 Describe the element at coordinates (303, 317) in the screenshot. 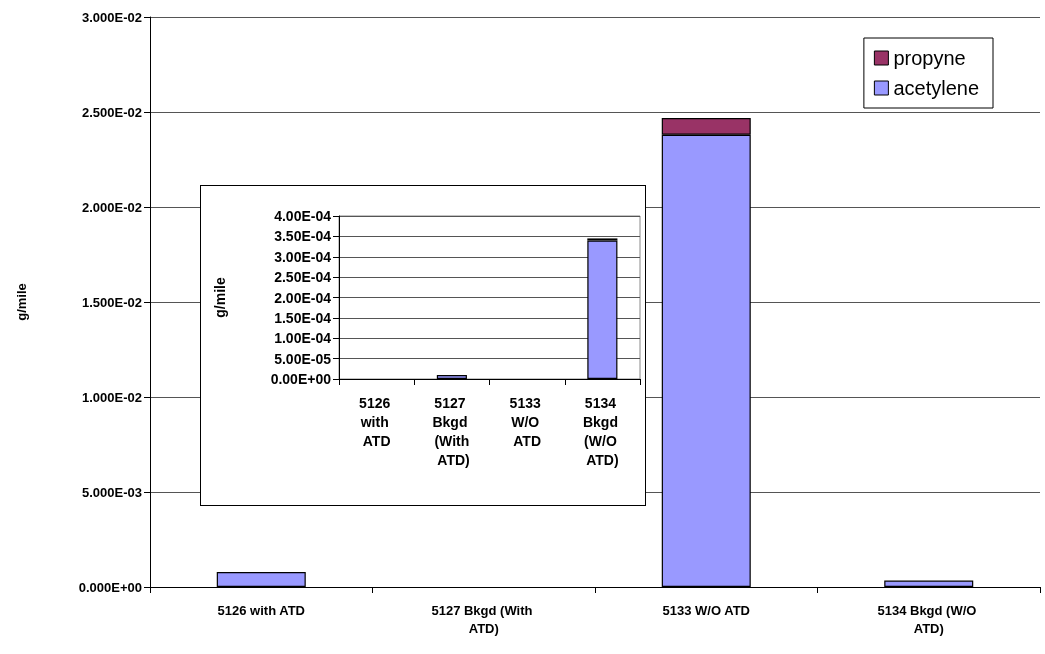

I see `y-tick-label: 1.50E-04` at that location.